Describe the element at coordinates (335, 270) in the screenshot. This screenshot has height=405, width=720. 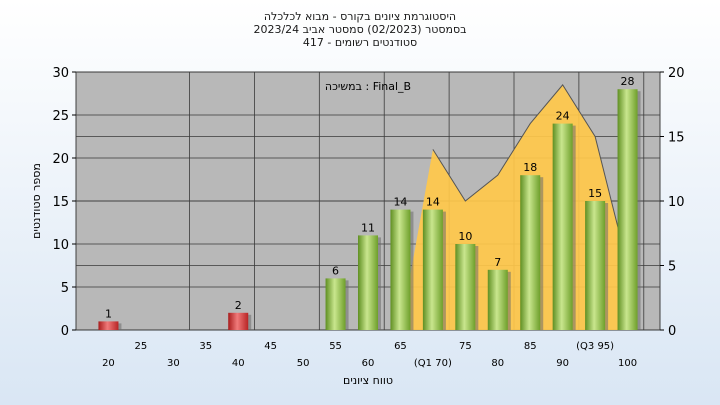
I see `bar-value-label: 6` at that location.